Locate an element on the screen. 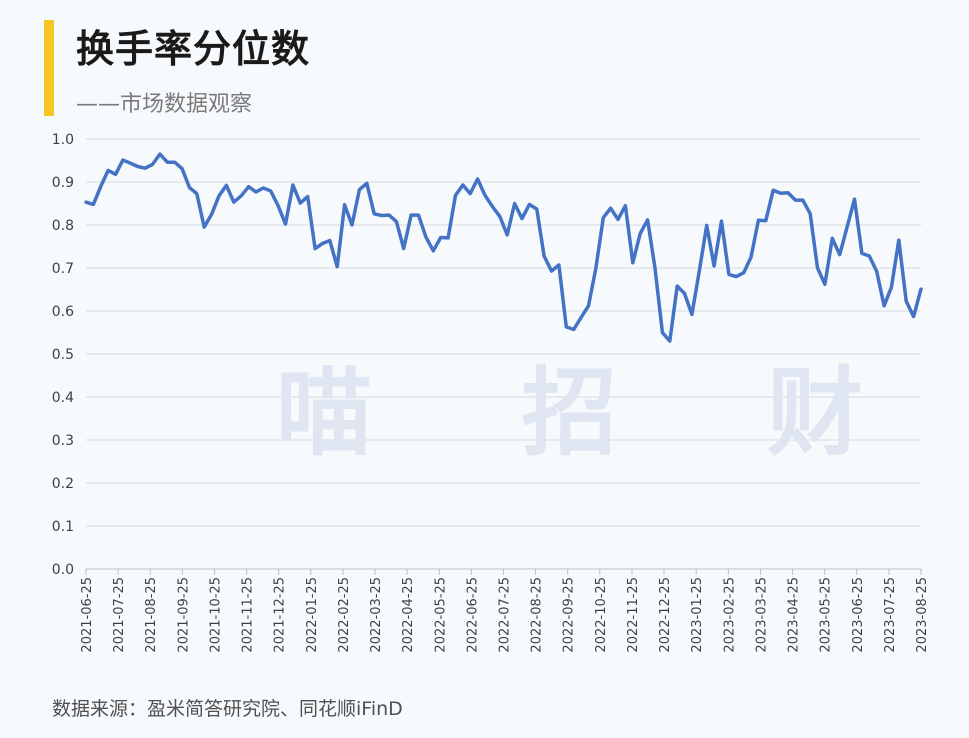  x-tick-label: 2021-08-25 is located at coordinates (151, 615).